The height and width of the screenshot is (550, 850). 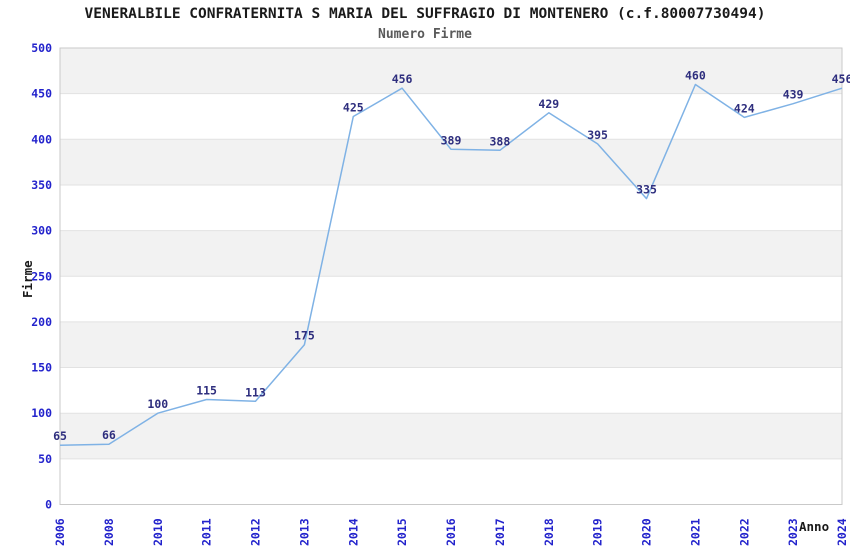 I want to click on data-point-label: 395, so click(x=597, y=135).